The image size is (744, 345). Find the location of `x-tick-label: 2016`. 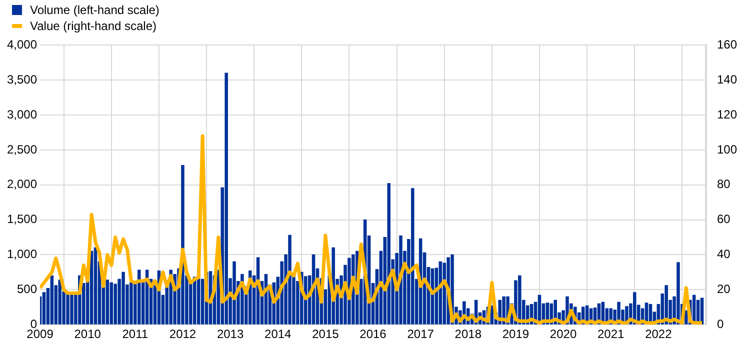

x-tick-label: 2016 is located at coordinates (373, 334).